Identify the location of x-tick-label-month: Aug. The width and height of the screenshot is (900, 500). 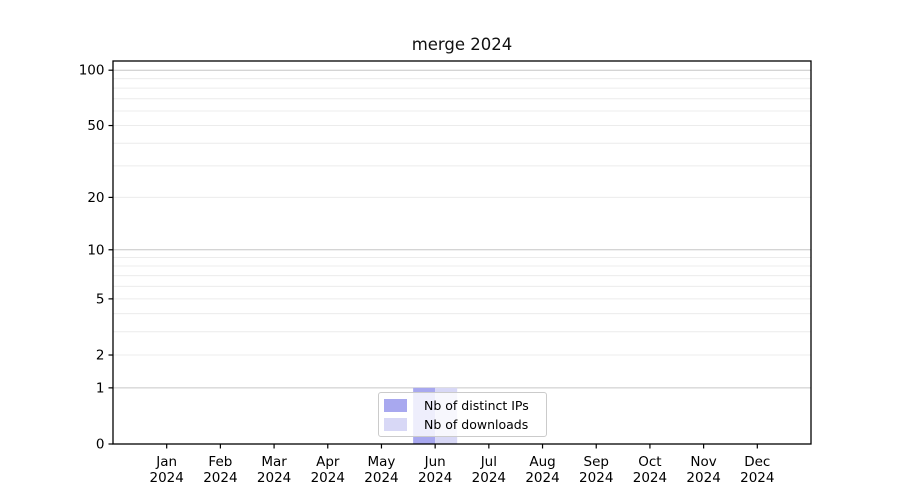
(542, 462).